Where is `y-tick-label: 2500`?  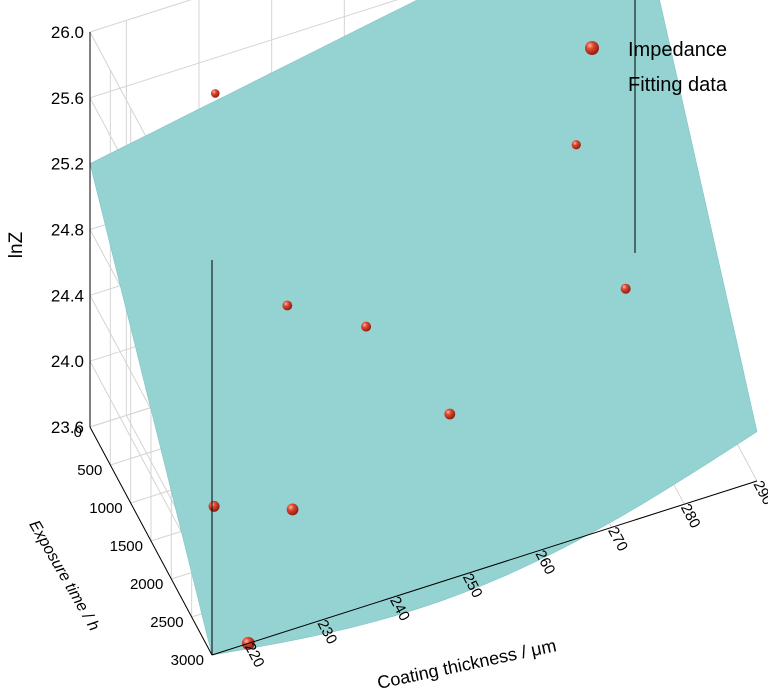 y-tick-label: 2500 is located at coordinates (166, 622).